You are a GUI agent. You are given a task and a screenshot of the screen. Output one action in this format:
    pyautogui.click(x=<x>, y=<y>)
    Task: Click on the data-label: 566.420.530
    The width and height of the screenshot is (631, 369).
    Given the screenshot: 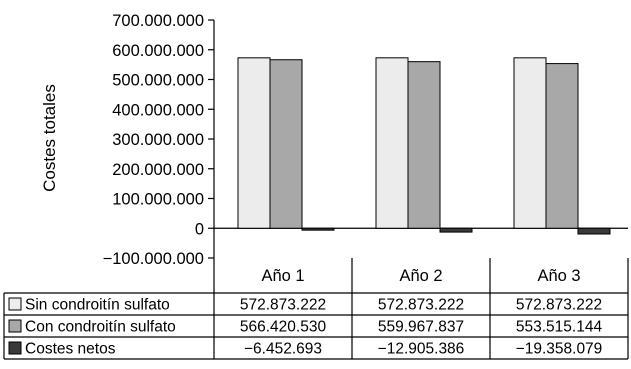 What is the action you would take?
    pyautogui.click(x=283, y=327)
    